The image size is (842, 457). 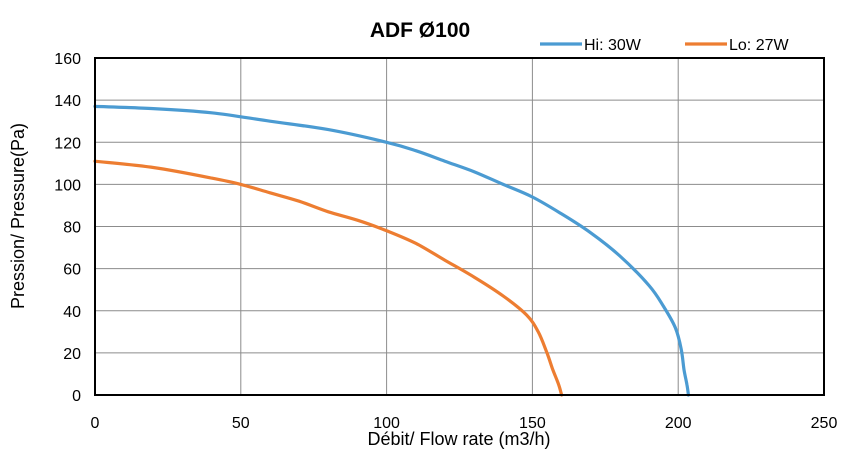 I want to click on y-tick-label: 40, so click(x=72, y=312).